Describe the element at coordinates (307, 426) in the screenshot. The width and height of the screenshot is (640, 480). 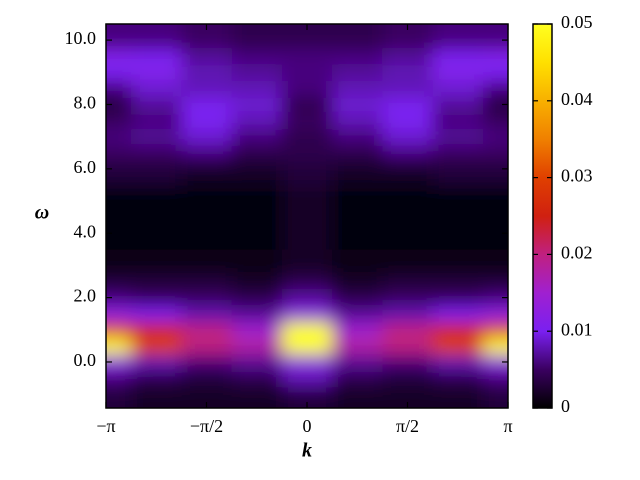
I see `x-tick-label: 0` at that location.